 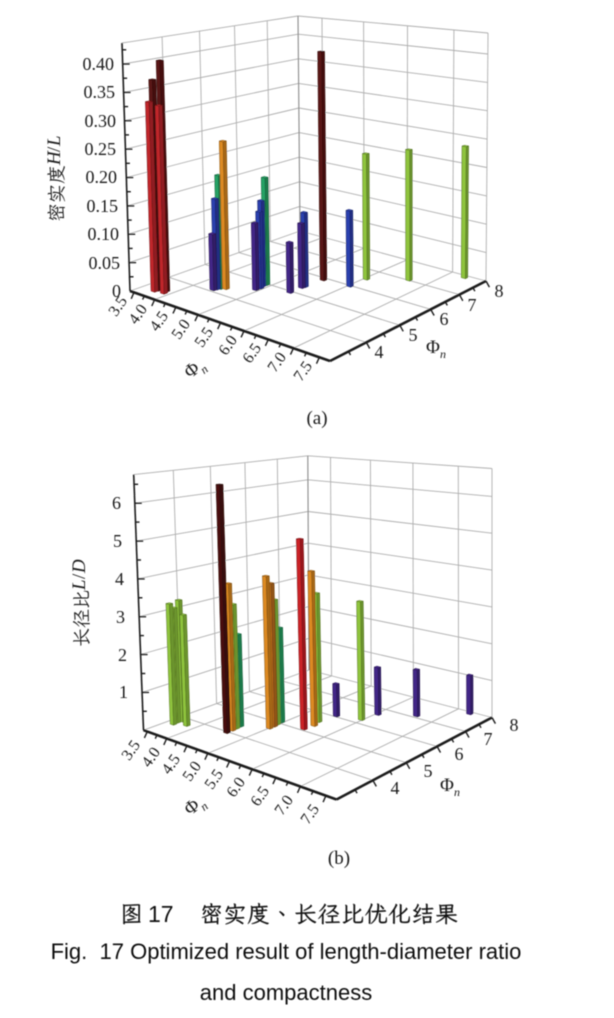 I want to click on svg-text: 17, so click(x=161, y=914).